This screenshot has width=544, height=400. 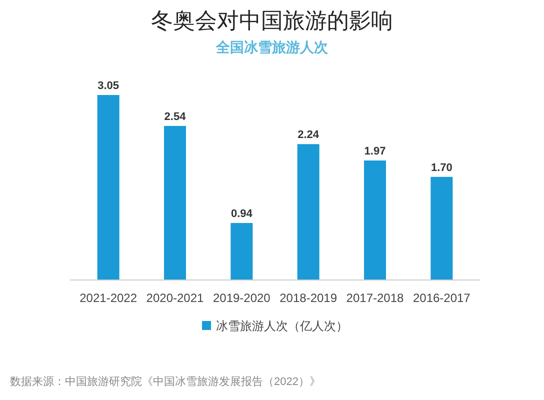 I want to click on x-tick: 2020-2021, so click(x=175, y=298).